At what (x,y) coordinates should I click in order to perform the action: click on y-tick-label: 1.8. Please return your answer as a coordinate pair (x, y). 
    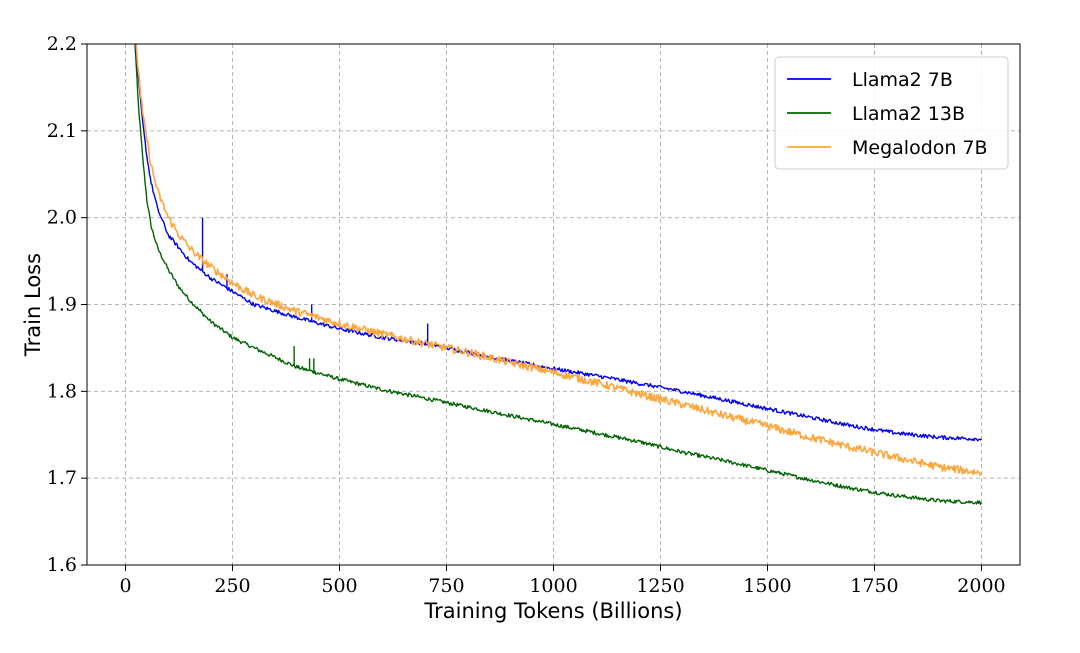
    Looking at the image, I should click on (62, 391).